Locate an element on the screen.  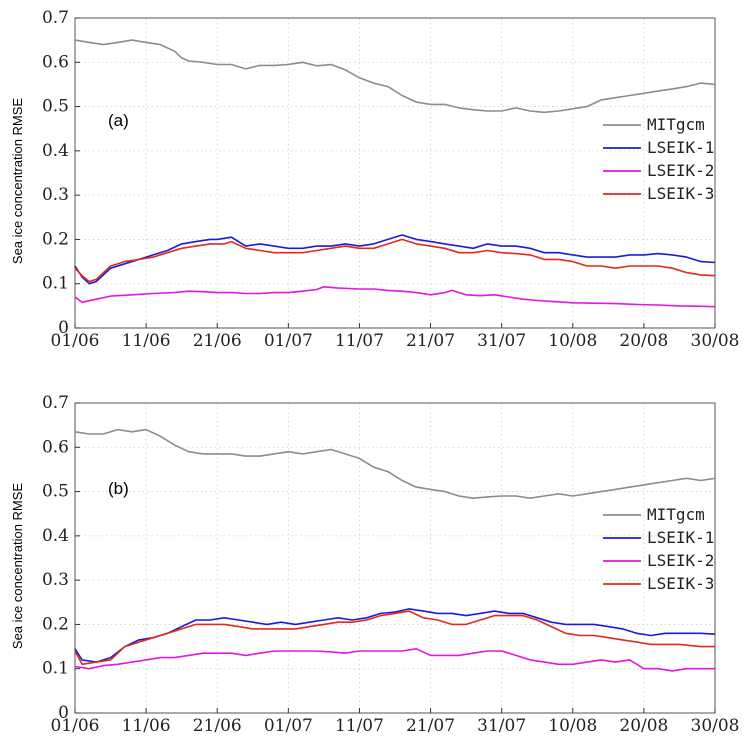
panel-label: (b) is located at coordinates (118, 488).